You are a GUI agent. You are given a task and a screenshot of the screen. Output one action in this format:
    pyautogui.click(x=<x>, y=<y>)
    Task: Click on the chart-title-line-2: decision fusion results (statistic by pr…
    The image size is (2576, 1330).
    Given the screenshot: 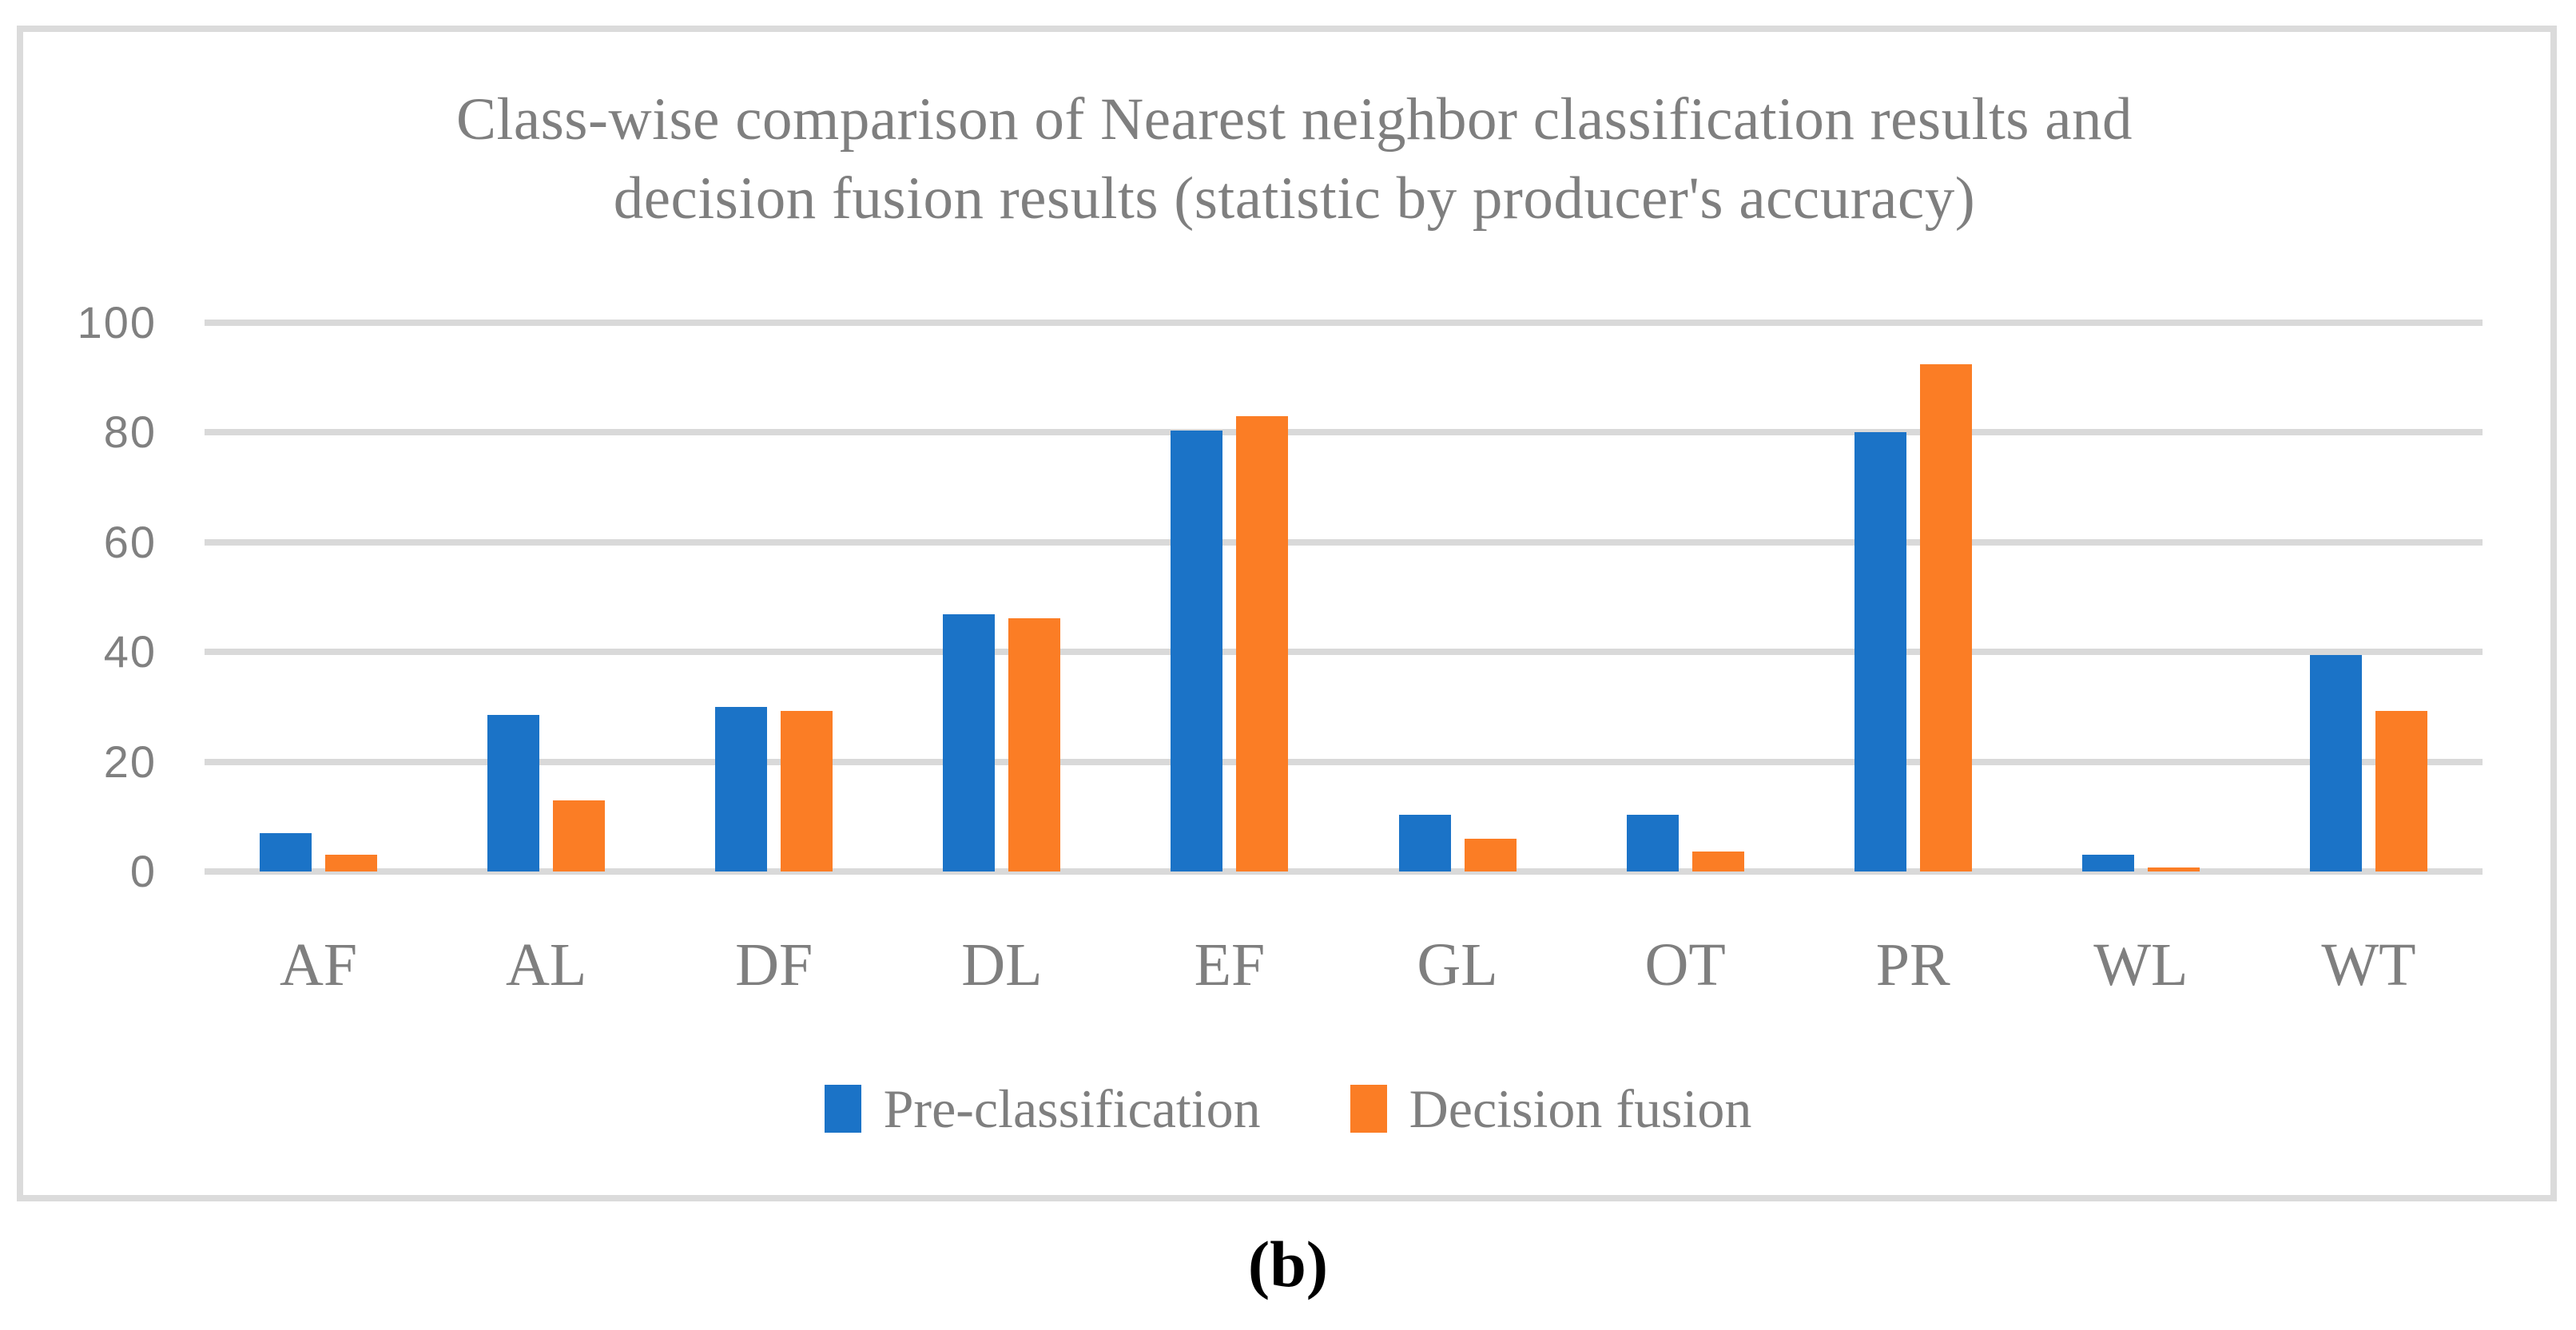 What is the action you would take?
    pyautogui.click(x=1294, y=198)
    